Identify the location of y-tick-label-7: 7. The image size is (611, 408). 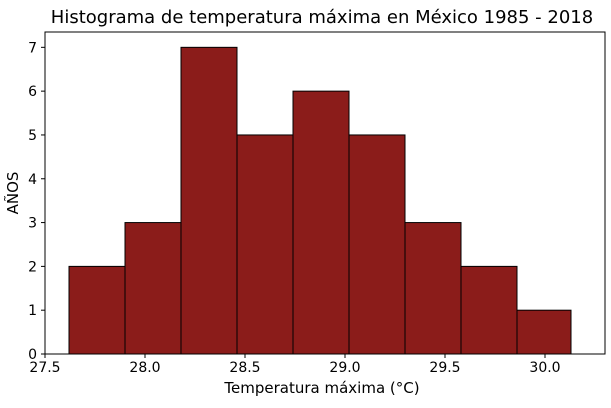
(32, 48).